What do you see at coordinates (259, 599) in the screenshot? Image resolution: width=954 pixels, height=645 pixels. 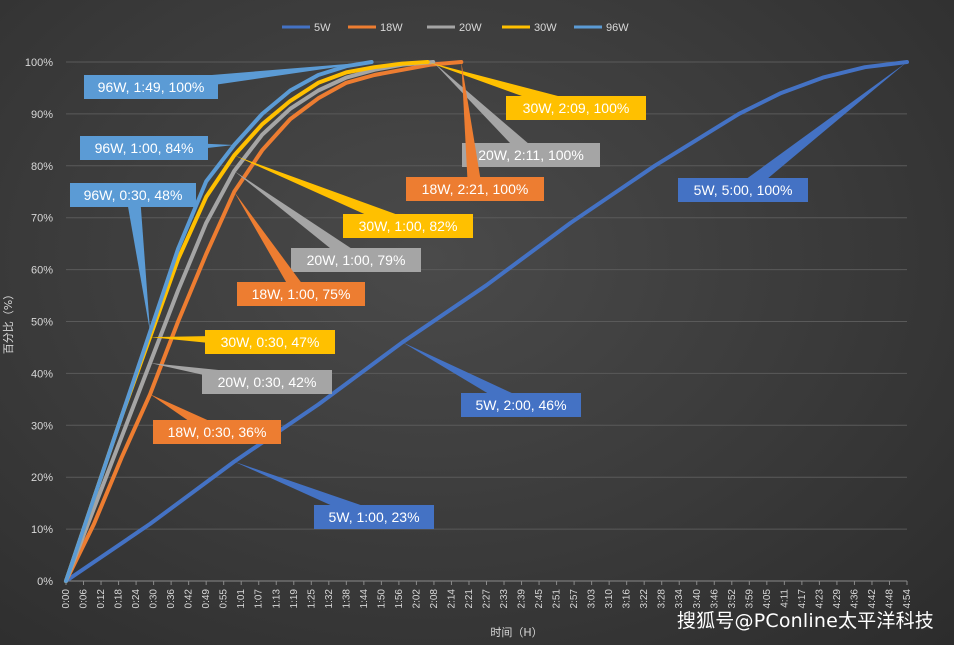 I see `x-tick-label: 1:07` at bounding box center [259, 599].